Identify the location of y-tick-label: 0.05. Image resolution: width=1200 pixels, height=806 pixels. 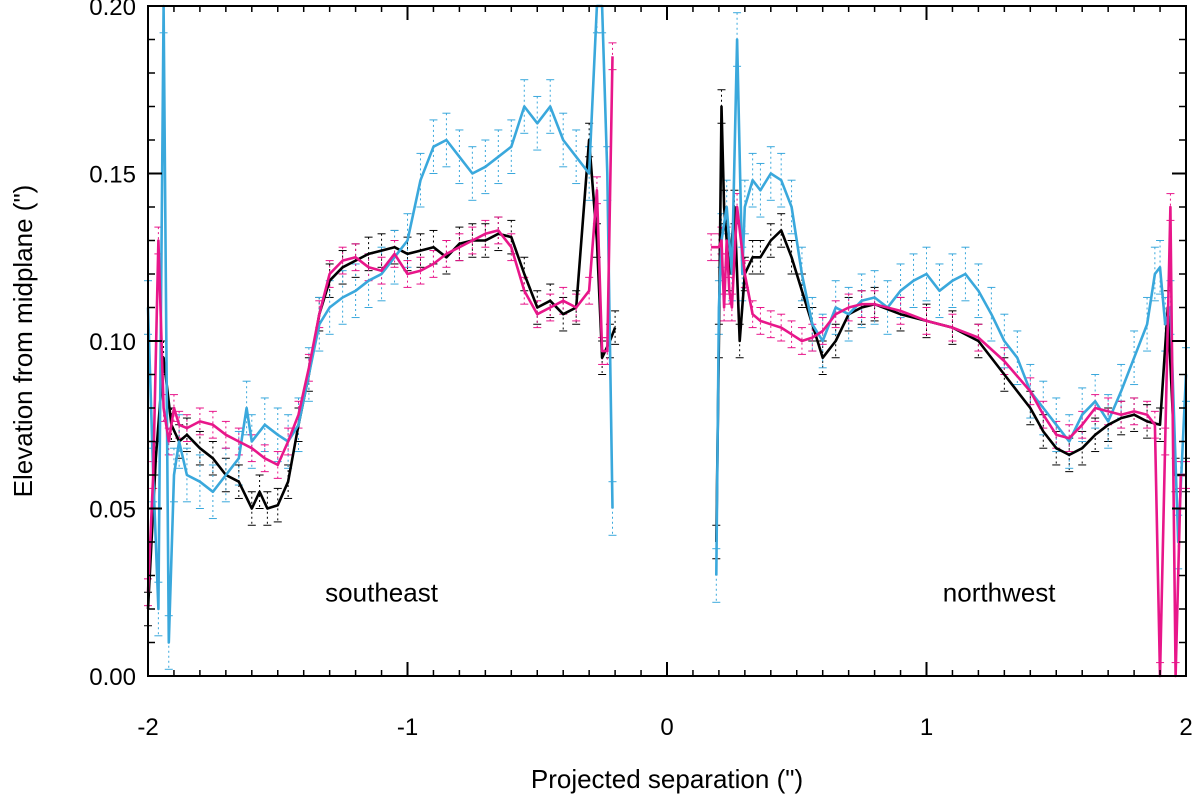
(112, 510).